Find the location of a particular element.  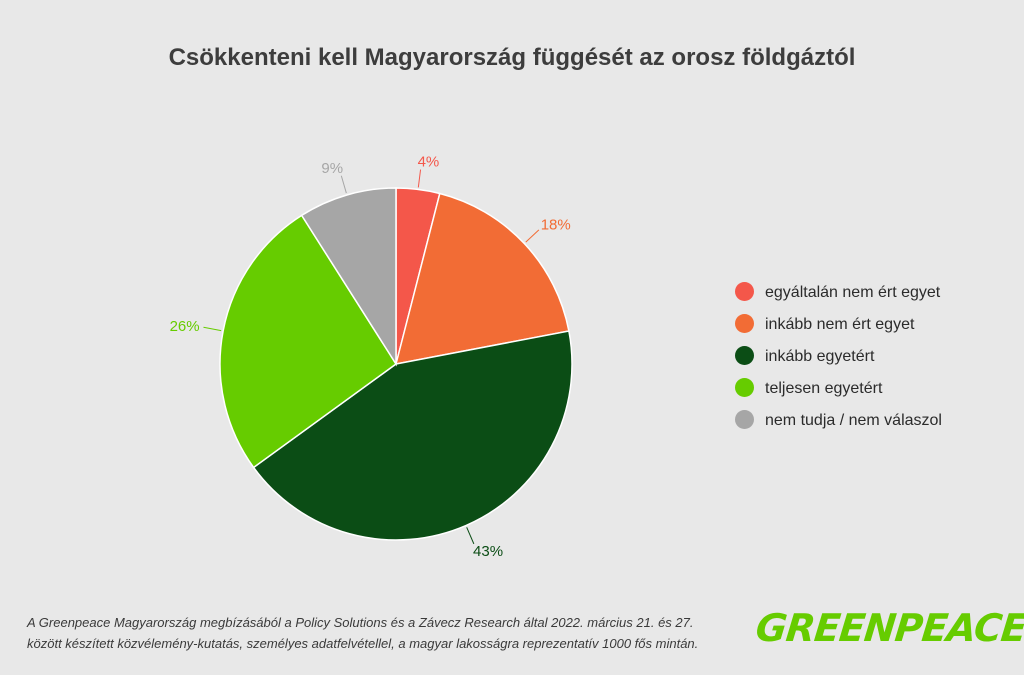

pie-value-label-3: 43% is located at coordinates (488, 551).